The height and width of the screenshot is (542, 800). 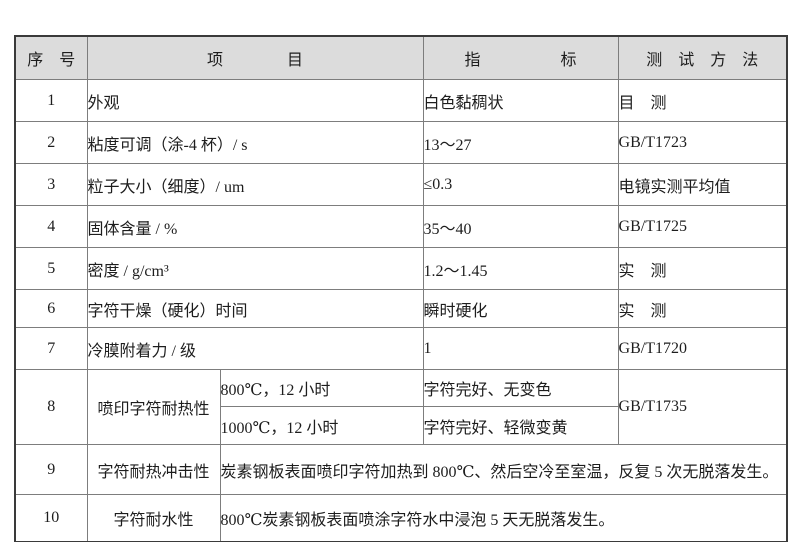 I want to click on method-cell: GB/T1735, so click(x=702, y=407).